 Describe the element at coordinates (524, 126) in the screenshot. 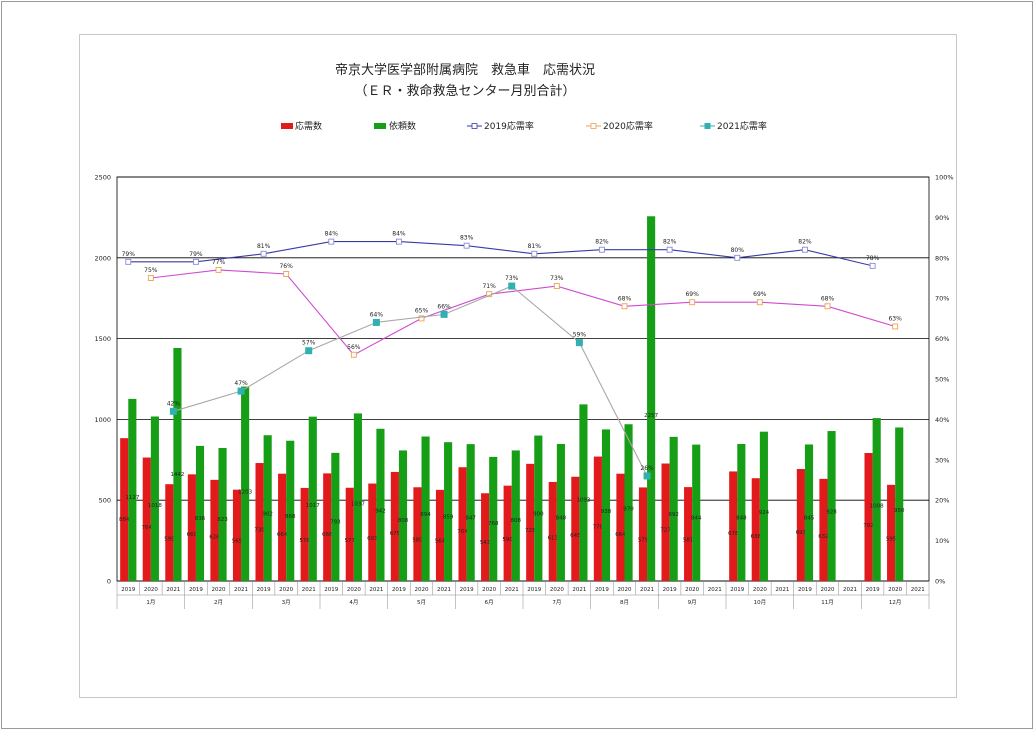

I see `legend: 応需数 依頼数 2019応需率 2020応需率 2021応需率` at that location.